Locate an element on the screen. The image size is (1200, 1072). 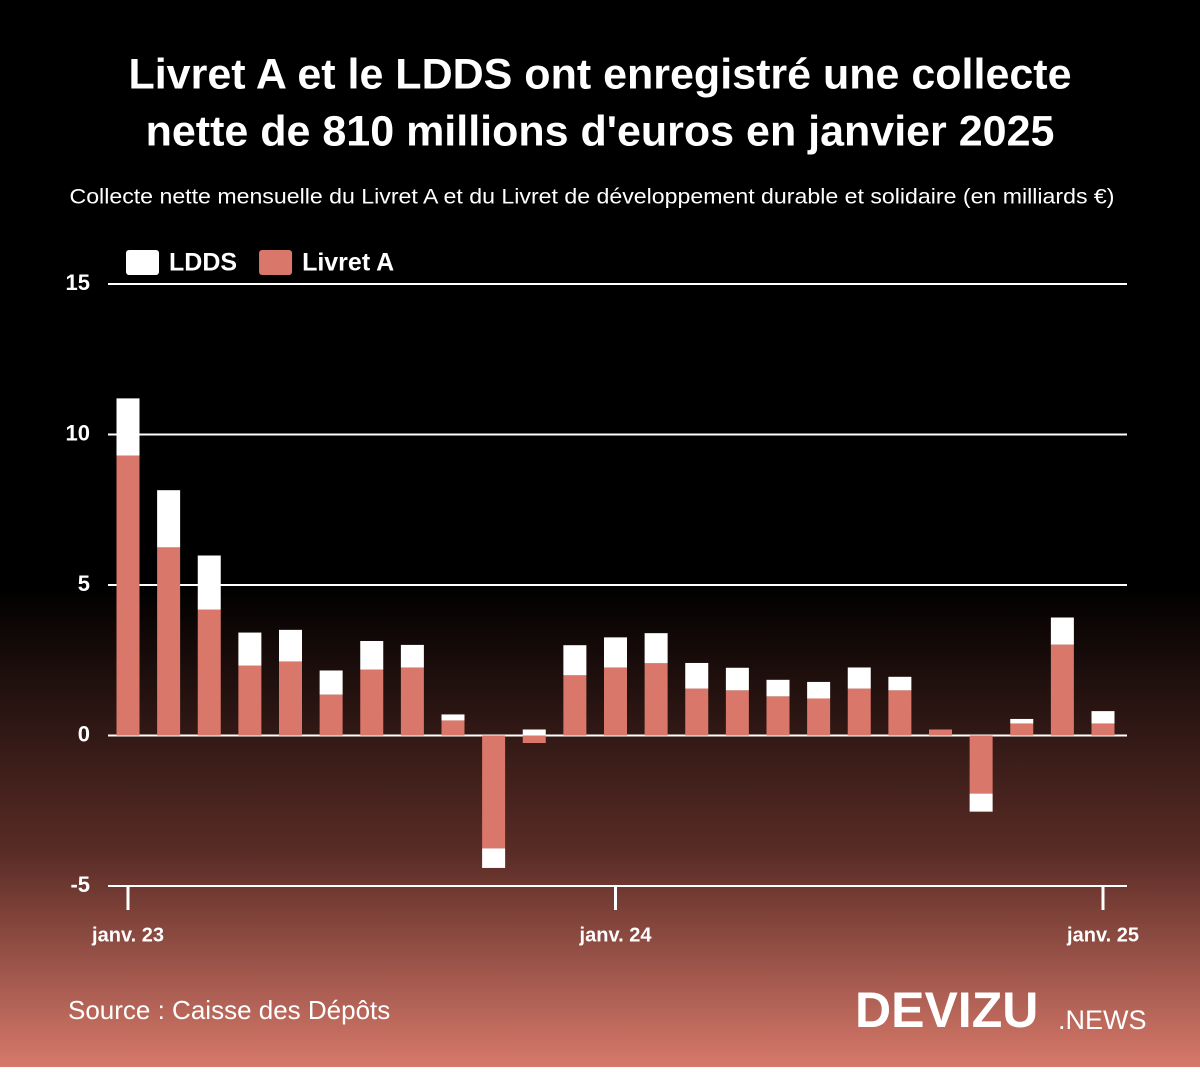
x-tick-label: janv. 24 is located at coordinates (616, 935).